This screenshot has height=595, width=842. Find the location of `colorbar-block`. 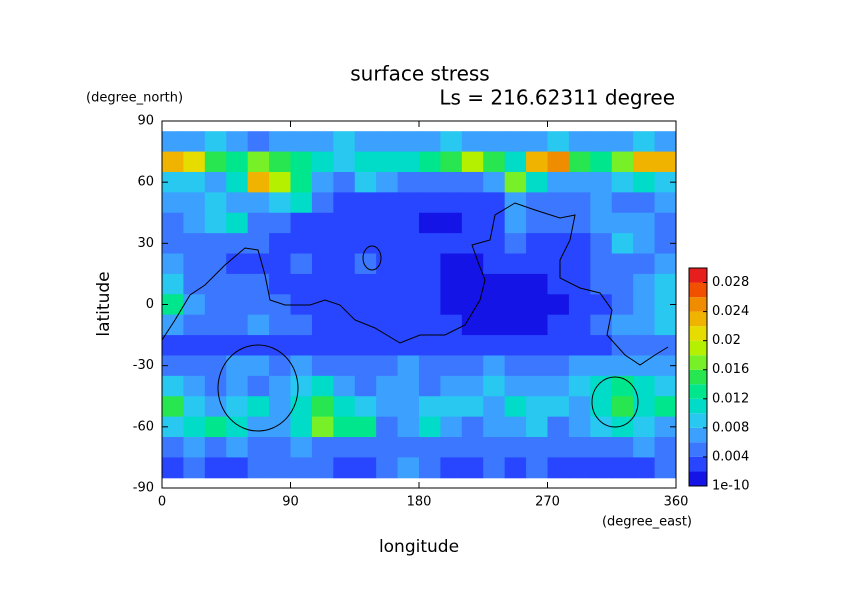

colorbar-block is located at coordinates (698, 290).